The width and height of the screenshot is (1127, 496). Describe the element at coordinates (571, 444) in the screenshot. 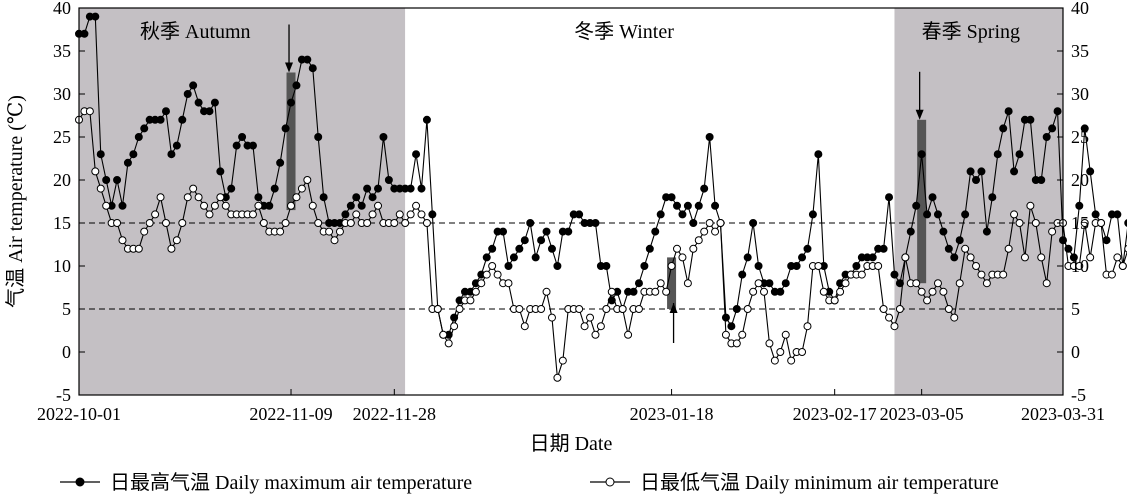

I see `x-axis-label: 日期 Date` at that location.